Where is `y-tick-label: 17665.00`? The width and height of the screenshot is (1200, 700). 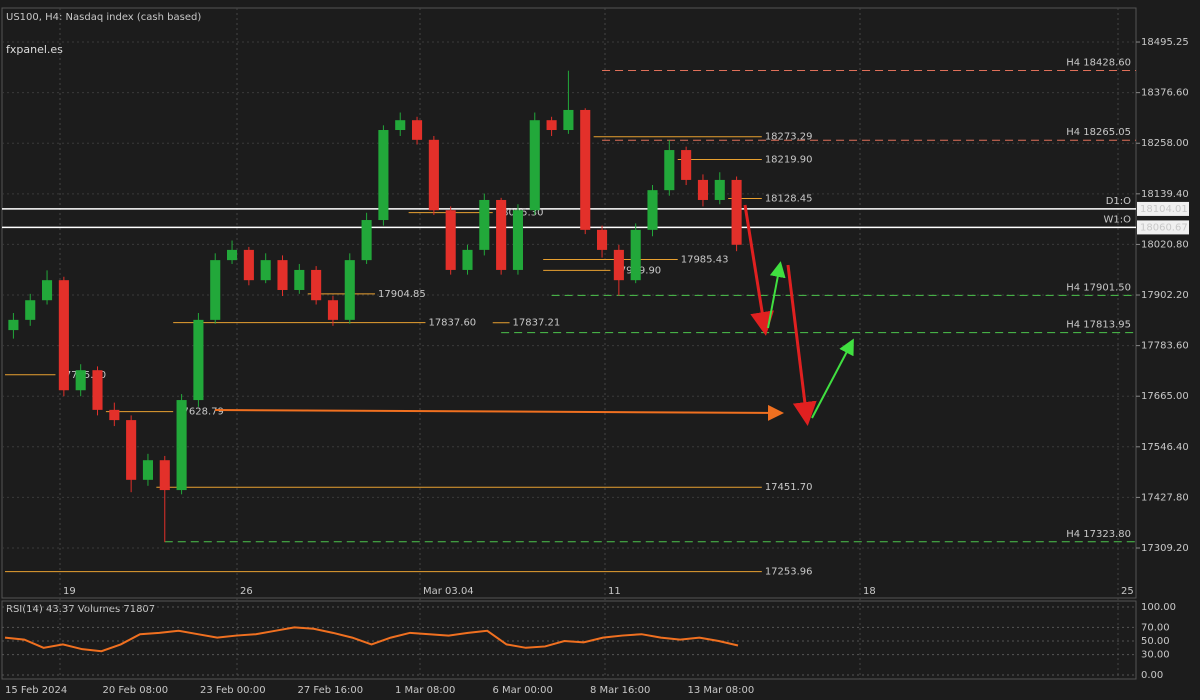
y-tick-label: 17665.00 is located at coordinates (1165, 396).